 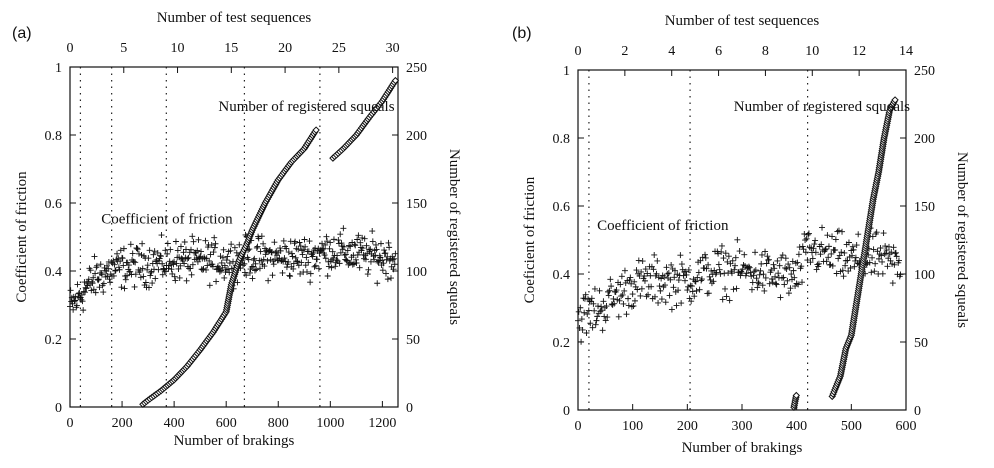 I want to click on y2-tick-label: 100, so click(x=416, y=272).